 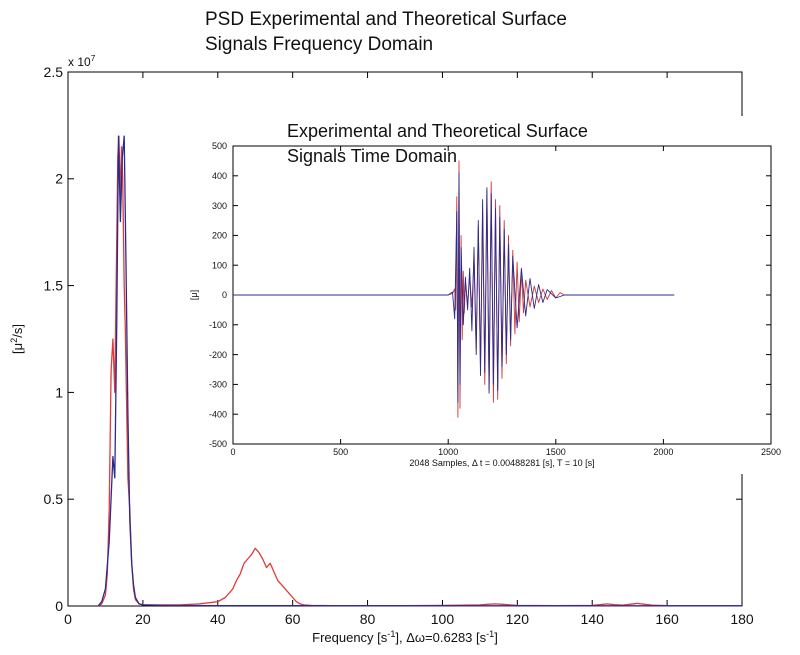 What do you see at coordinates (405, 637) in the screenshot?
I see `x-axis-label: Frequency [s-1], Δω=0.6283 [s-1]` at bounding box center [405, 637].